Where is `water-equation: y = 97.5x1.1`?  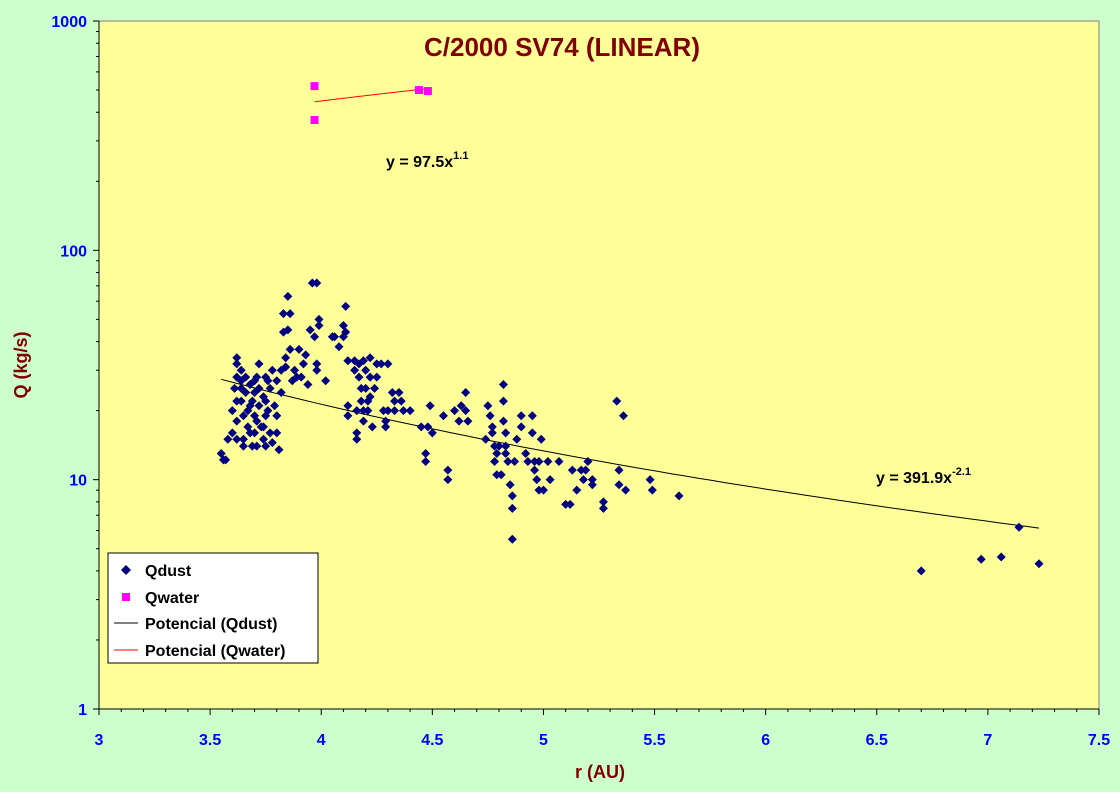
water-equation: y = 97.5x1.1 is located at coordinates (427, 160).